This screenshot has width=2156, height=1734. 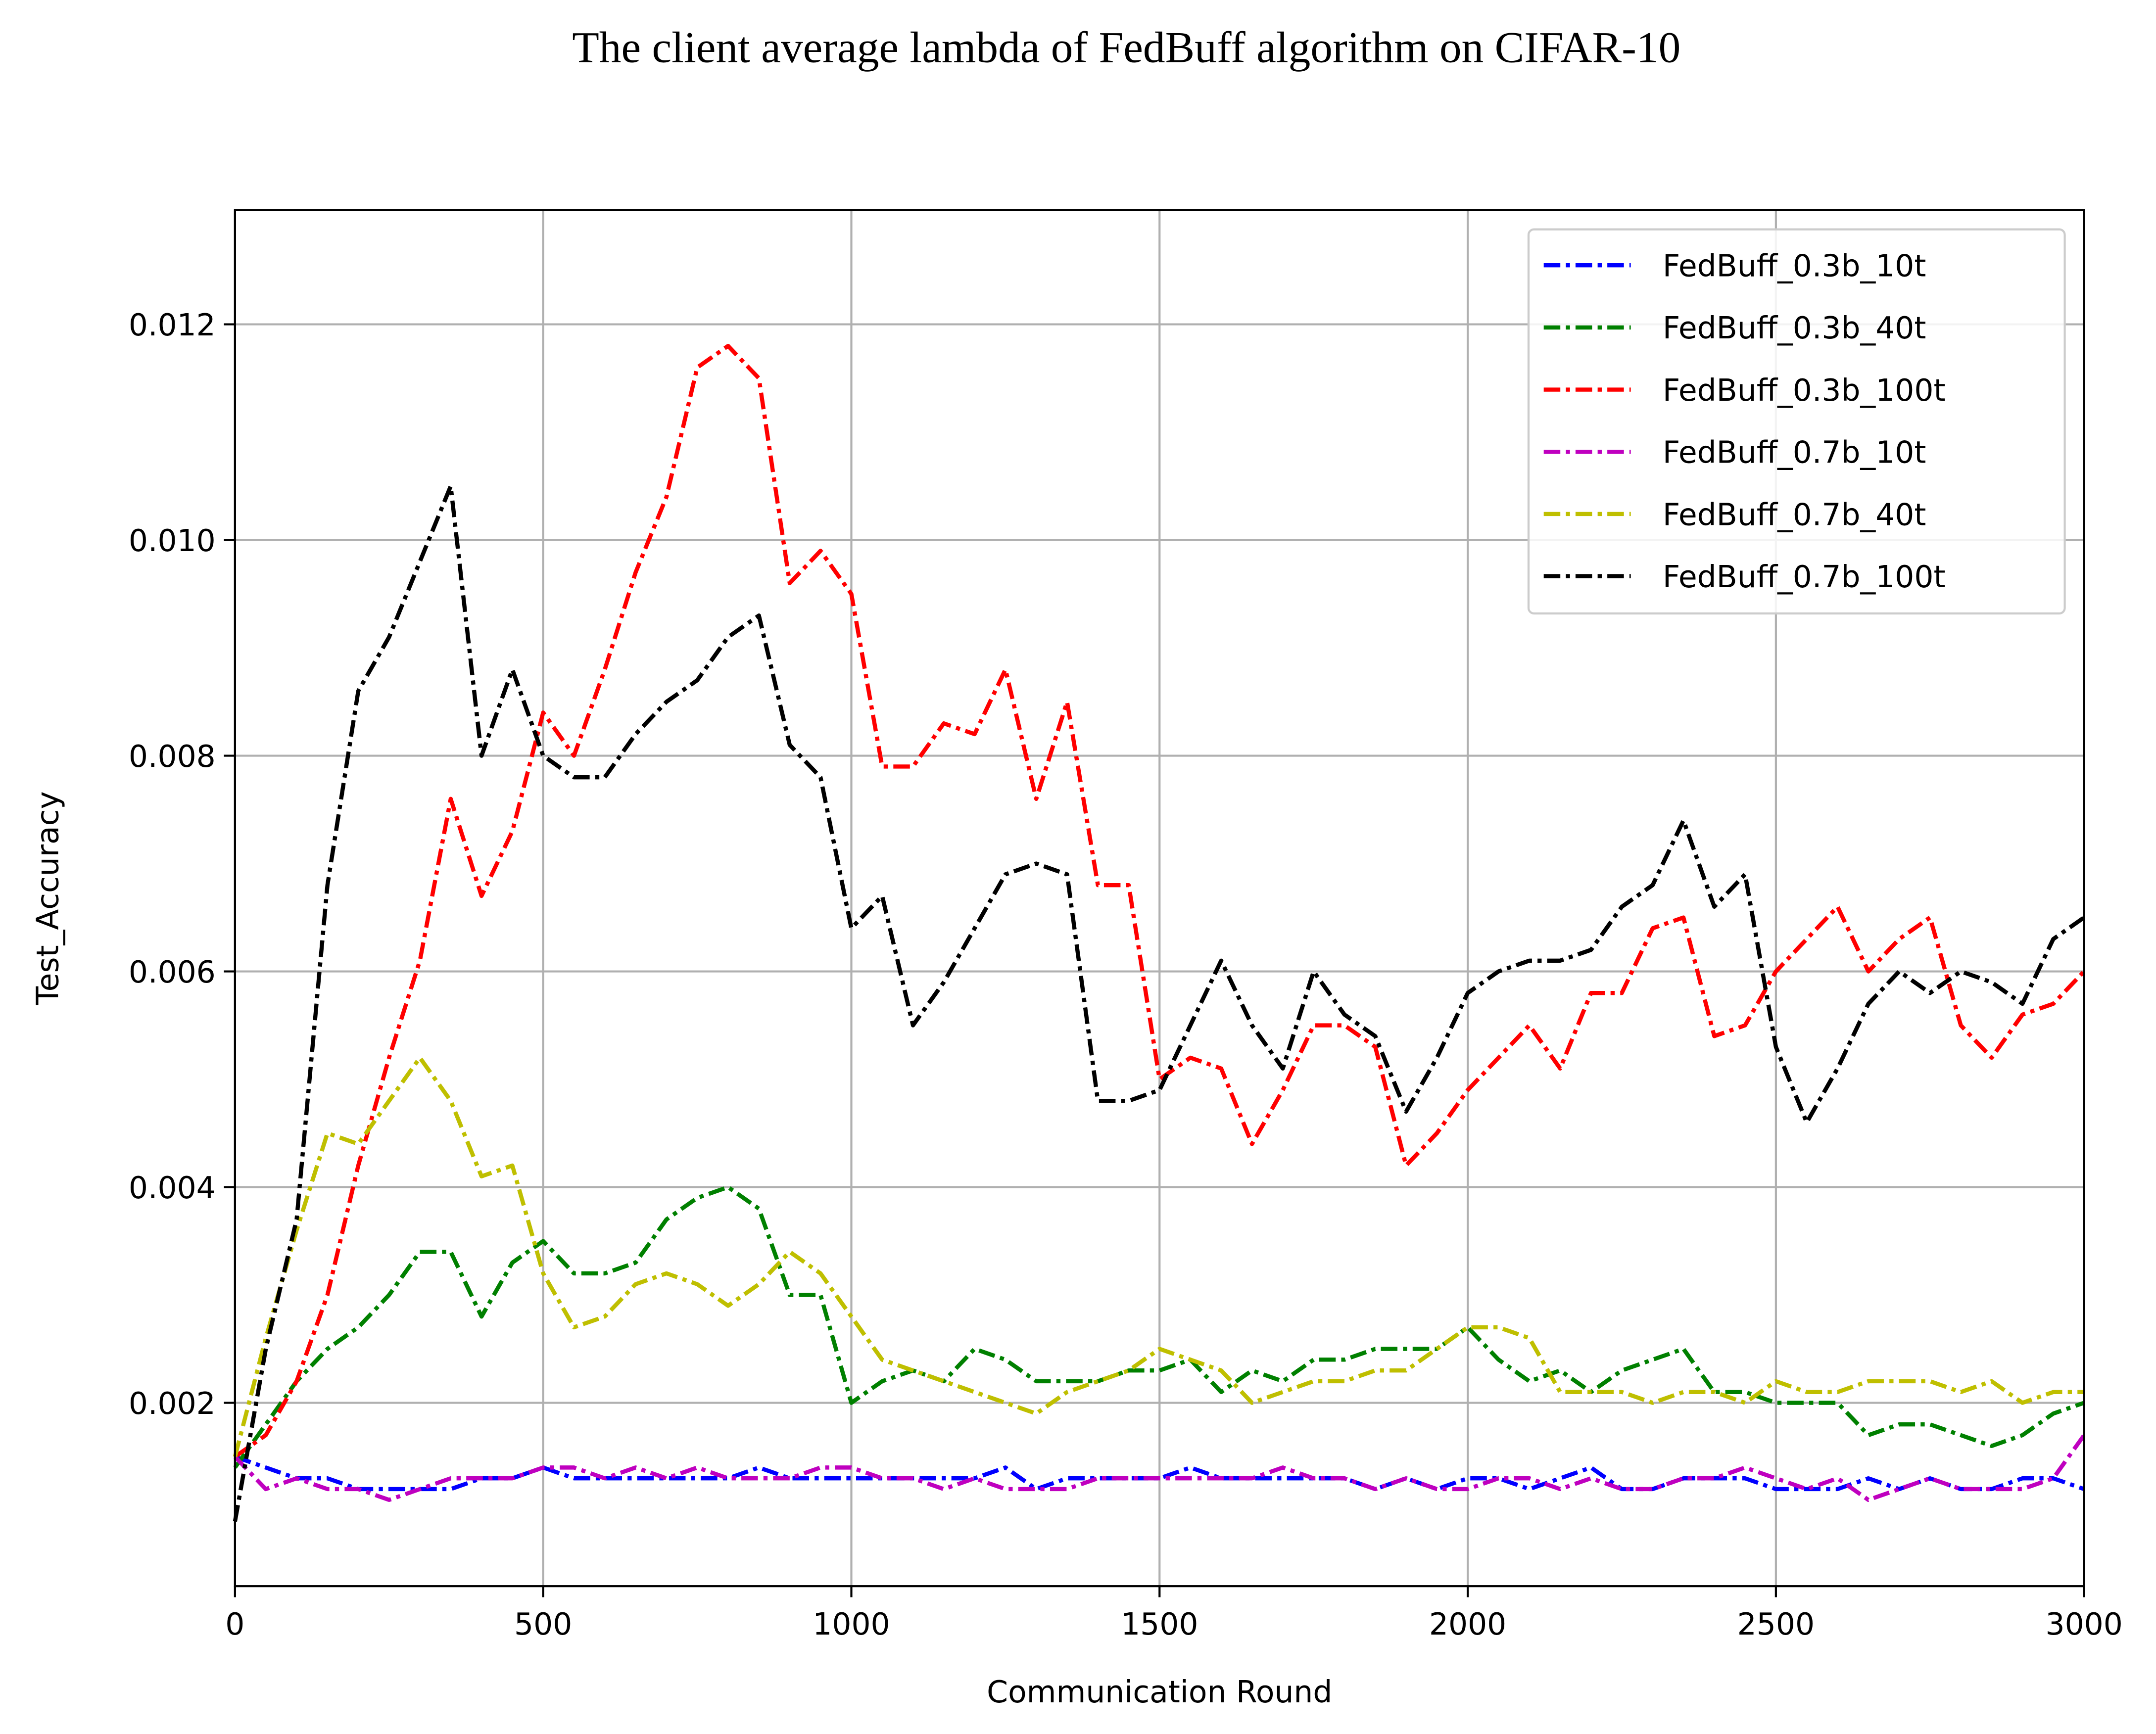 What do you see at coordinates (1776, 1624) in the screenshot?
I see `x-tick-label: 2500` at bounding box center [1776, 1624].